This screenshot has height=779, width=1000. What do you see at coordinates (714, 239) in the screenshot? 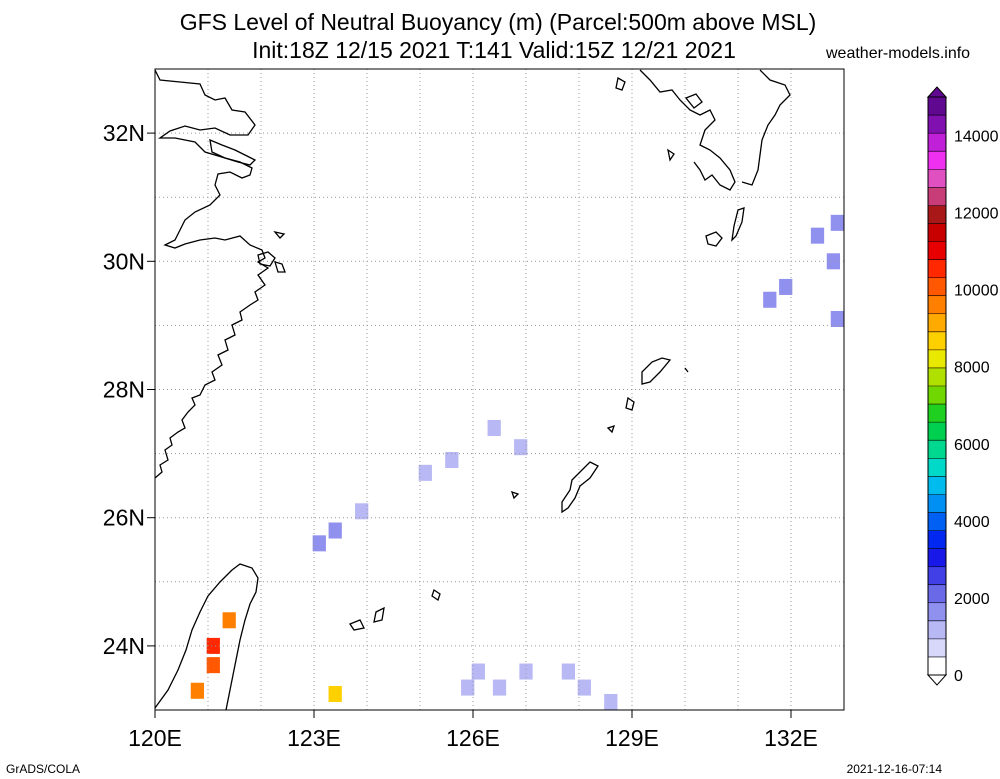
I see `island-yakushima` at bounding box center [714, 239].